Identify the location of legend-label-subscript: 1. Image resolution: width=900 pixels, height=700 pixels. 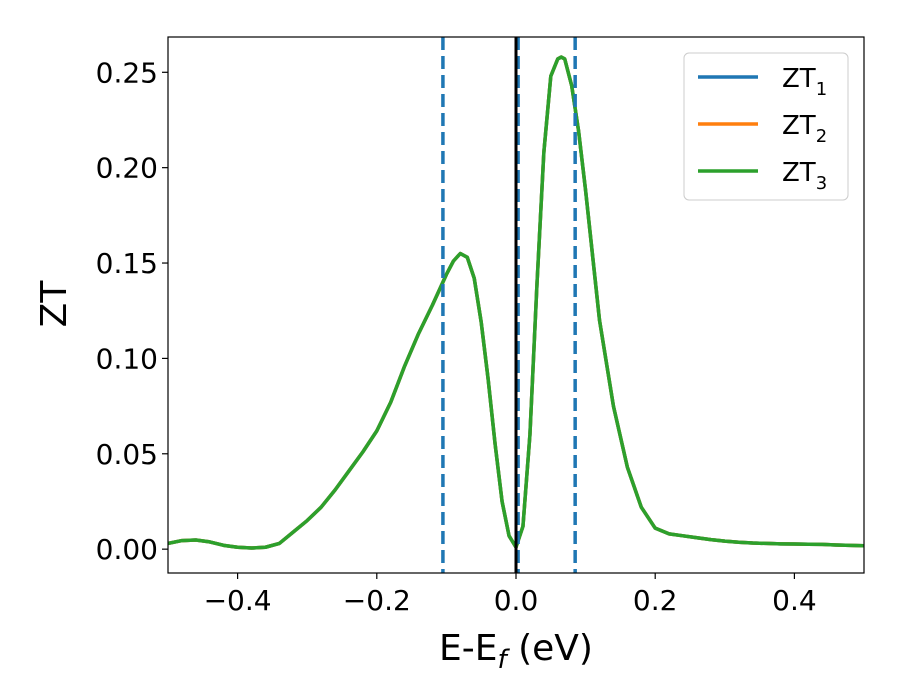
(821, 89).